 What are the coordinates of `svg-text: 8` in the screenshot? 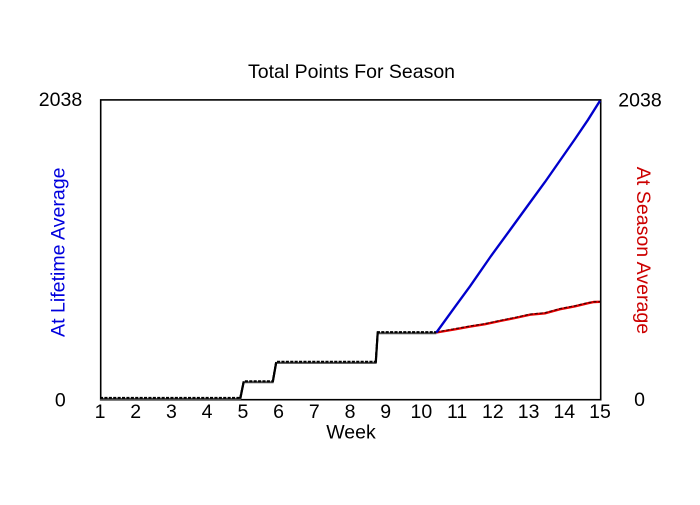 It's located at (350, 412).